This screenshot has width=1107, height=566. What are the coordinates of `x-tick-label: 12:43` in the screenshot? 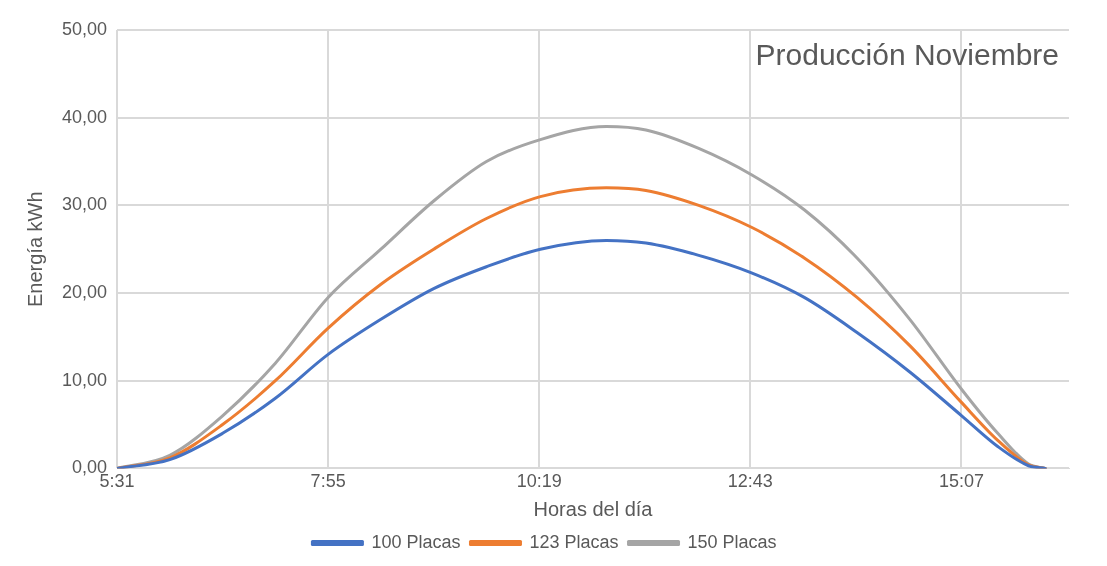 It's located at (750, 481).